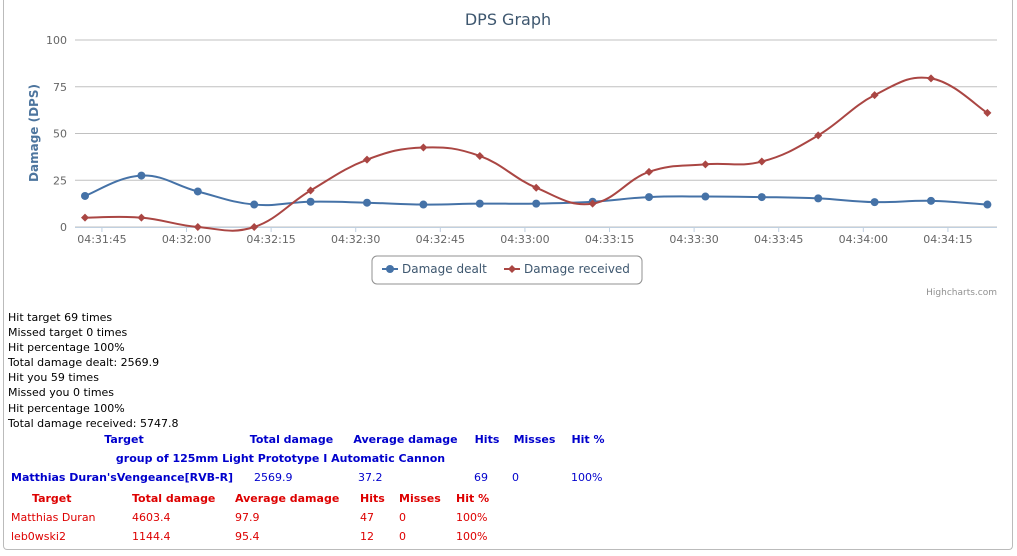 The width and height of the screenshot is (1017, 556). Describe the element at coordinates (508, 19) in the screenshot. I see `chart-title: DPS Graph` at that location.